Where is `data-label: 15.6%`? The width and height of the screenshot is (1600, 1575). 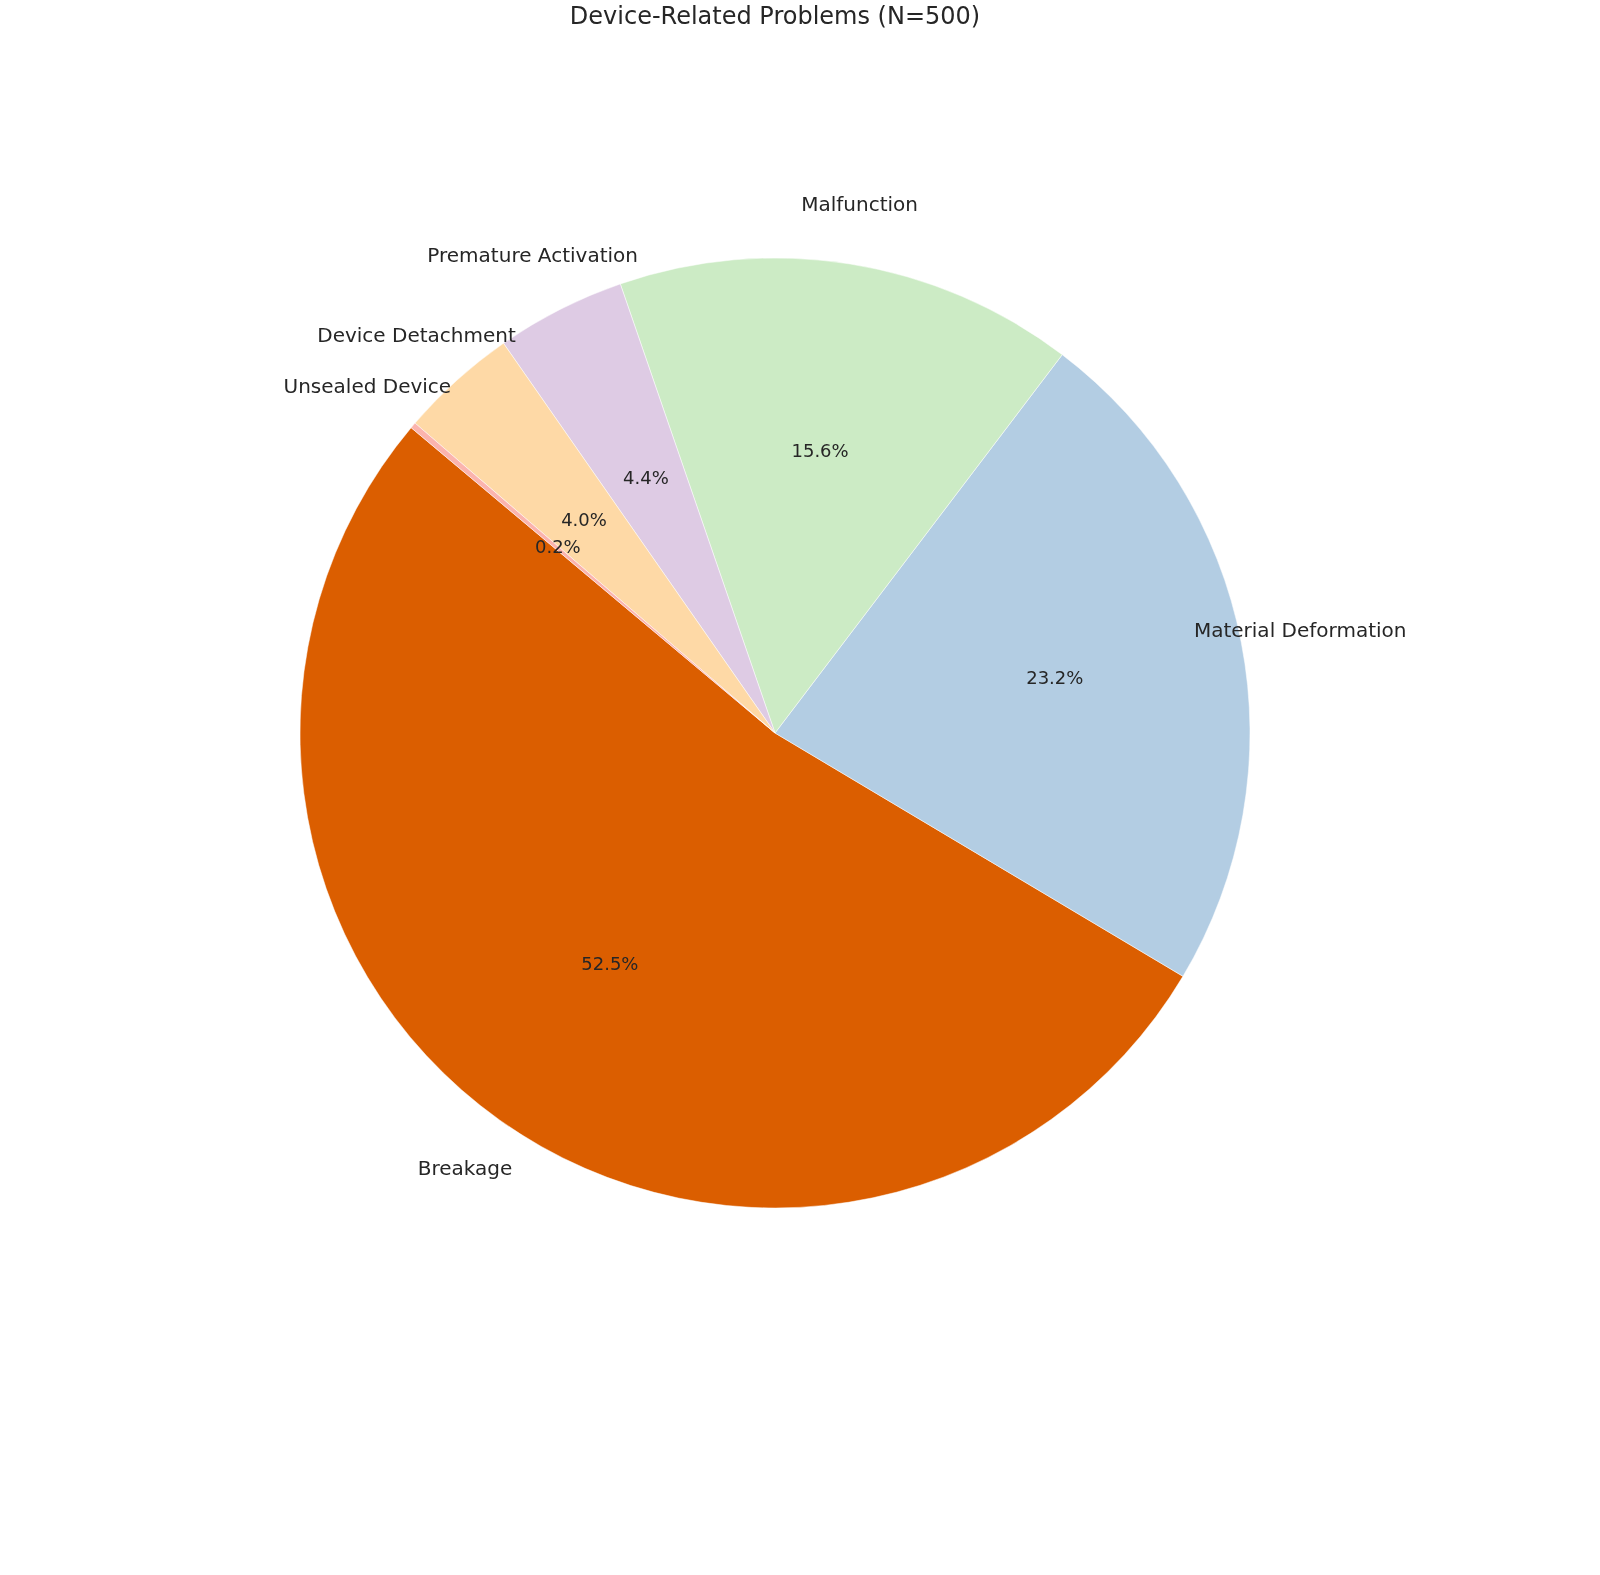 data-label: 15.6% is located at coordinates (820, 450).